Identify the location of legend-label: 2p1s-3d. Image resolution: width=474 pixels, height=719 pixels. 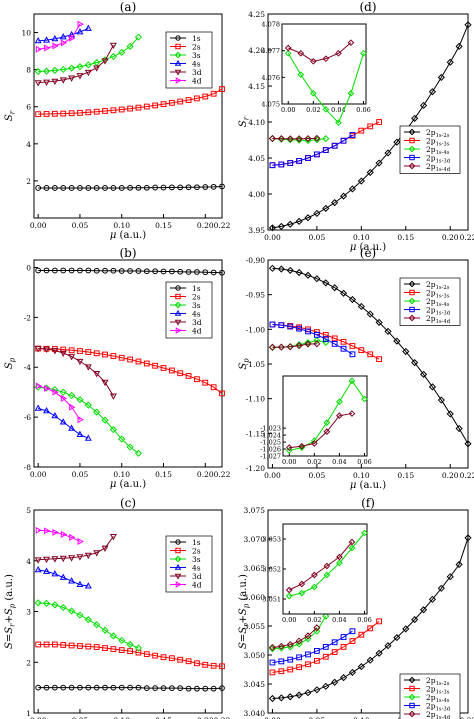
(438, 707).